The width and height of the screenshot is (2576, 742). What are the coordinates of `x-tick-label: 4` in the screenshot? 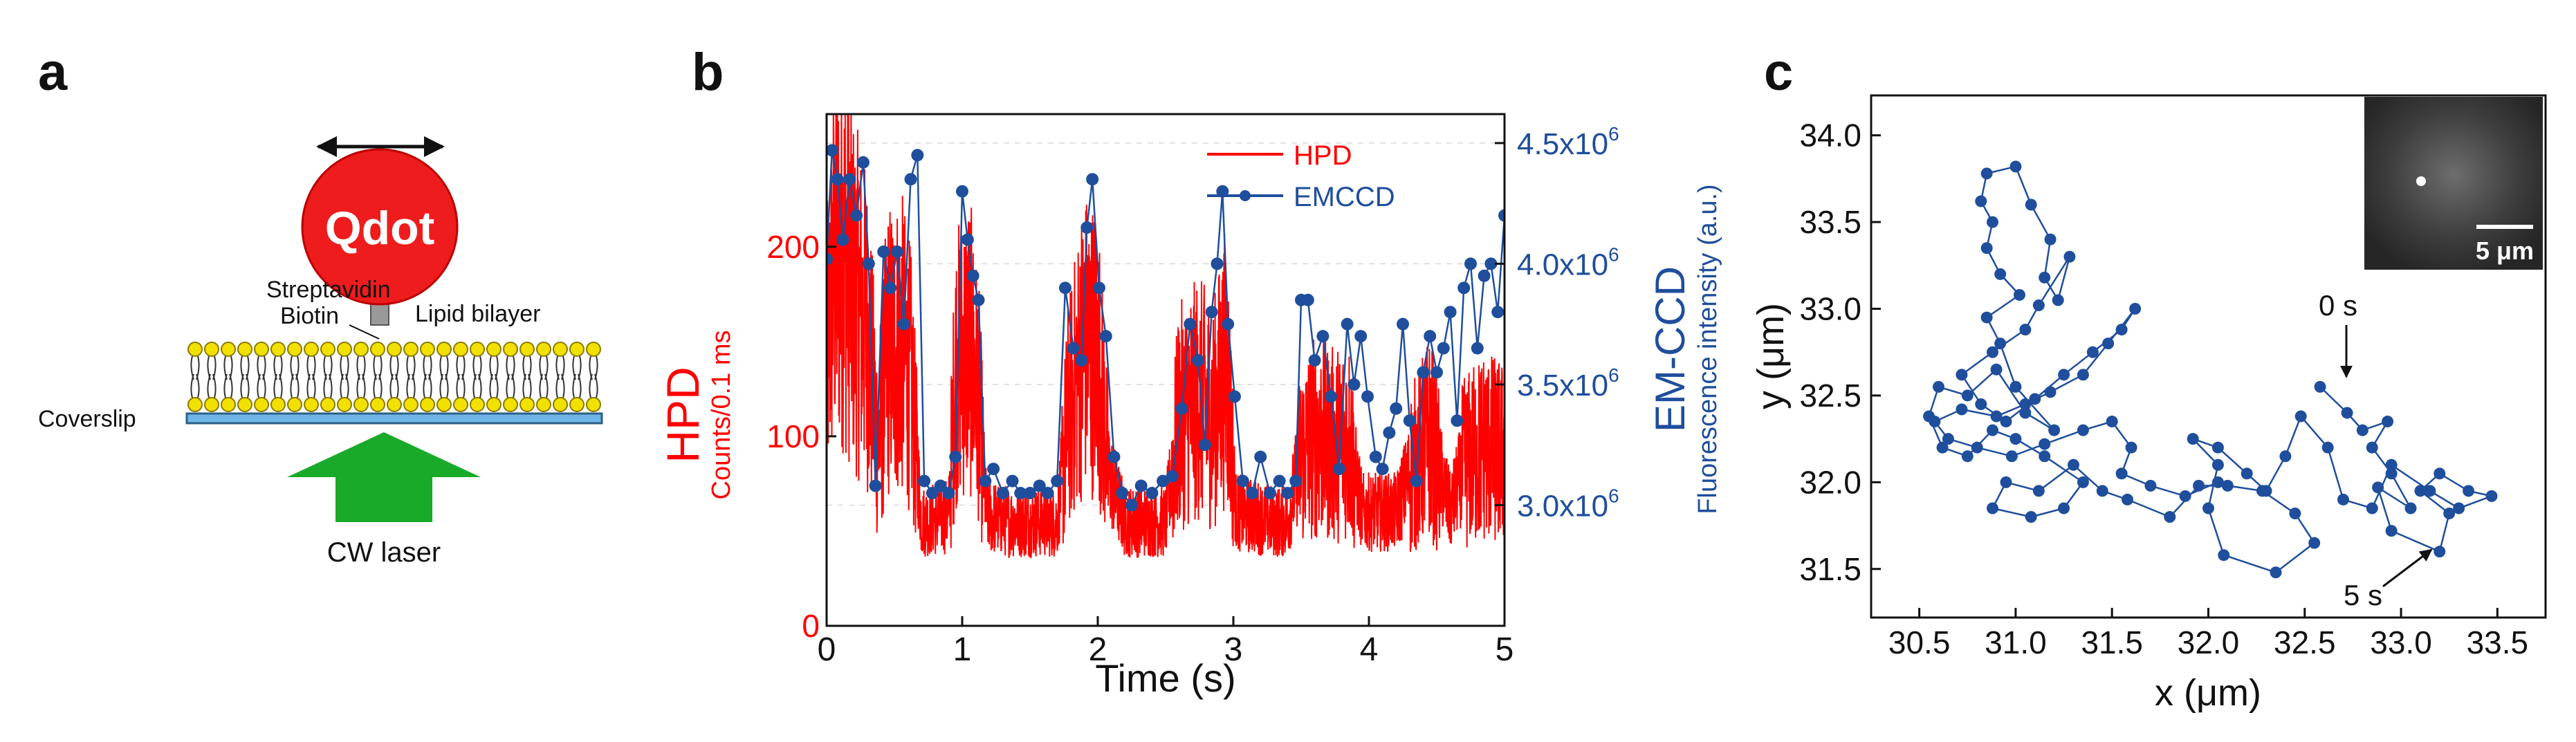 It's located at (1369, 649).